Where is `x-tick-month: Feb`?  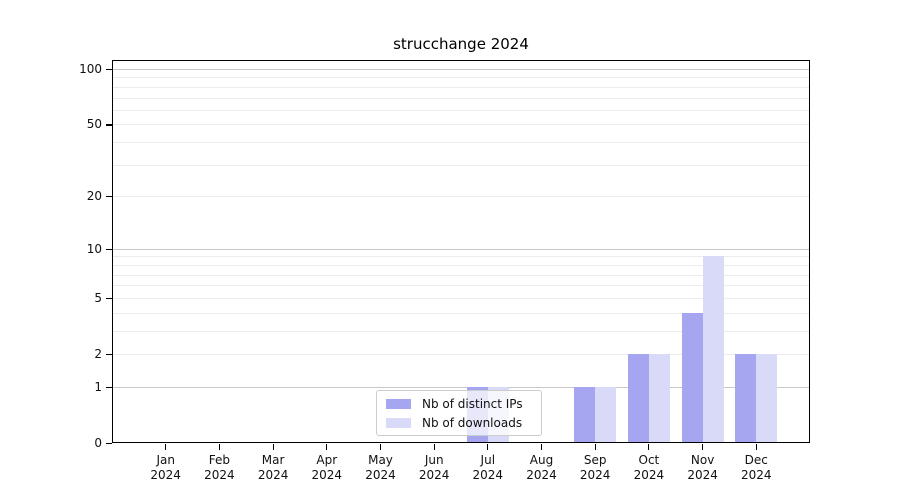
x-tick-month: Feb is located at coordinates (219, 460).